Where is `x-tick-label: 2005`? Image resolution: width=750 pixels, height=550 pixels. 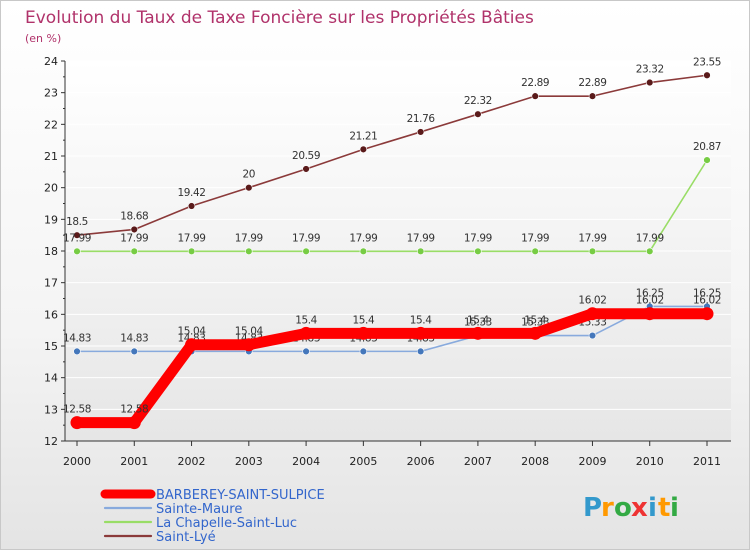
x-tick-label: 2005 is located at coordinates (363, 461).